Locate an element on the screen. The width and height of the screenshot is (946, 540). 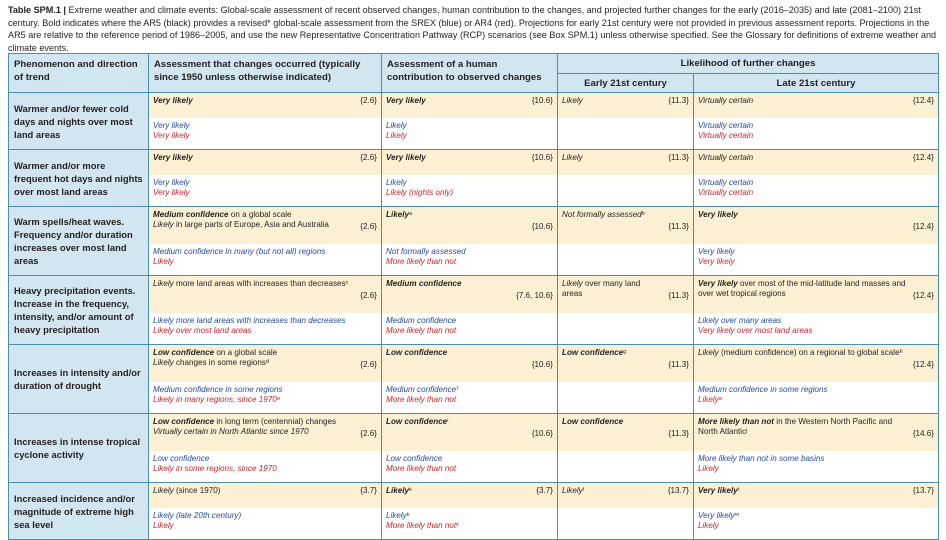
human-ar5-cell: Low confidence {10.6} is located at coordinates (469, 363).